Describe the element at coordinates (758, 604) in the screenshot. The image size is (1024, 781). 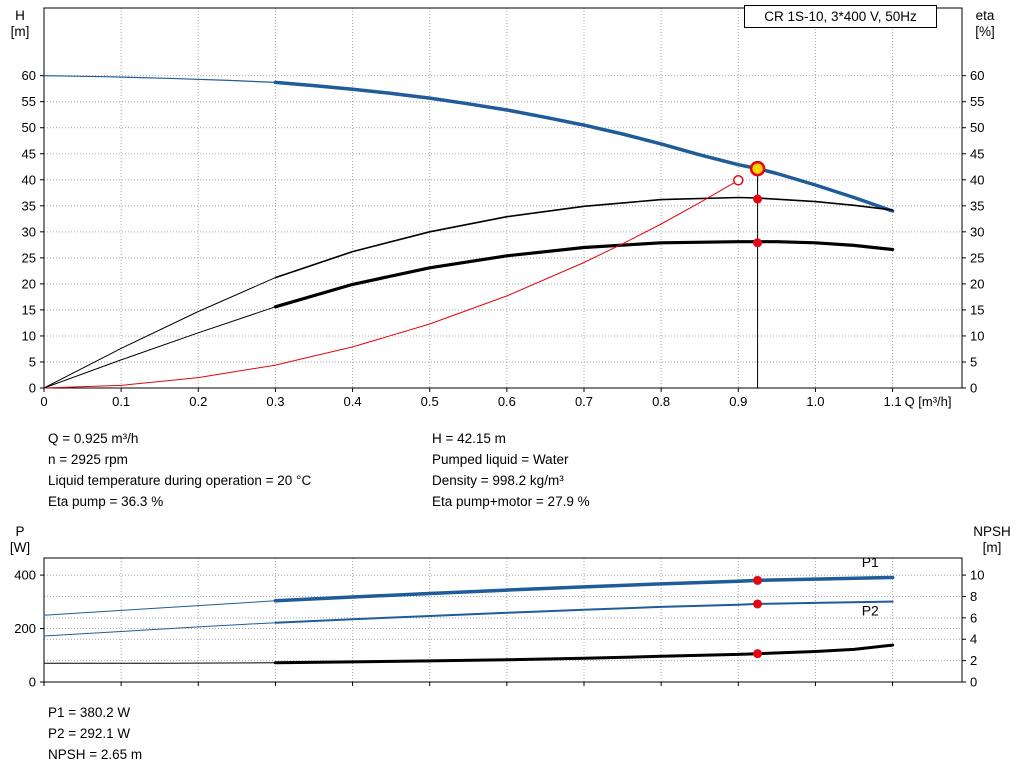
I see `p2-point` at that location.